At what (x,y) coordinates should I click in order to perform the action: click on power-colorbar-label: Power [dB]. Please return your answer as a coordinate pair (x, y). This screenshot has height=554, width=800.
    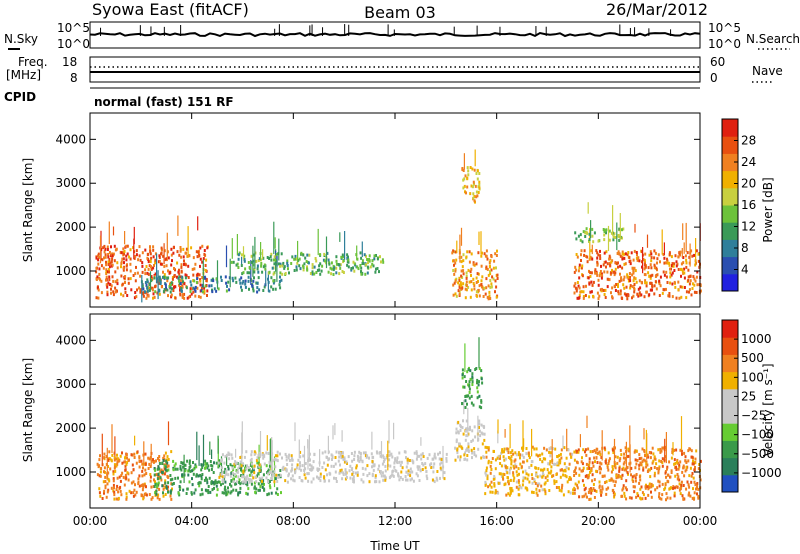
    Looking at the image, I should click on (768, 209).